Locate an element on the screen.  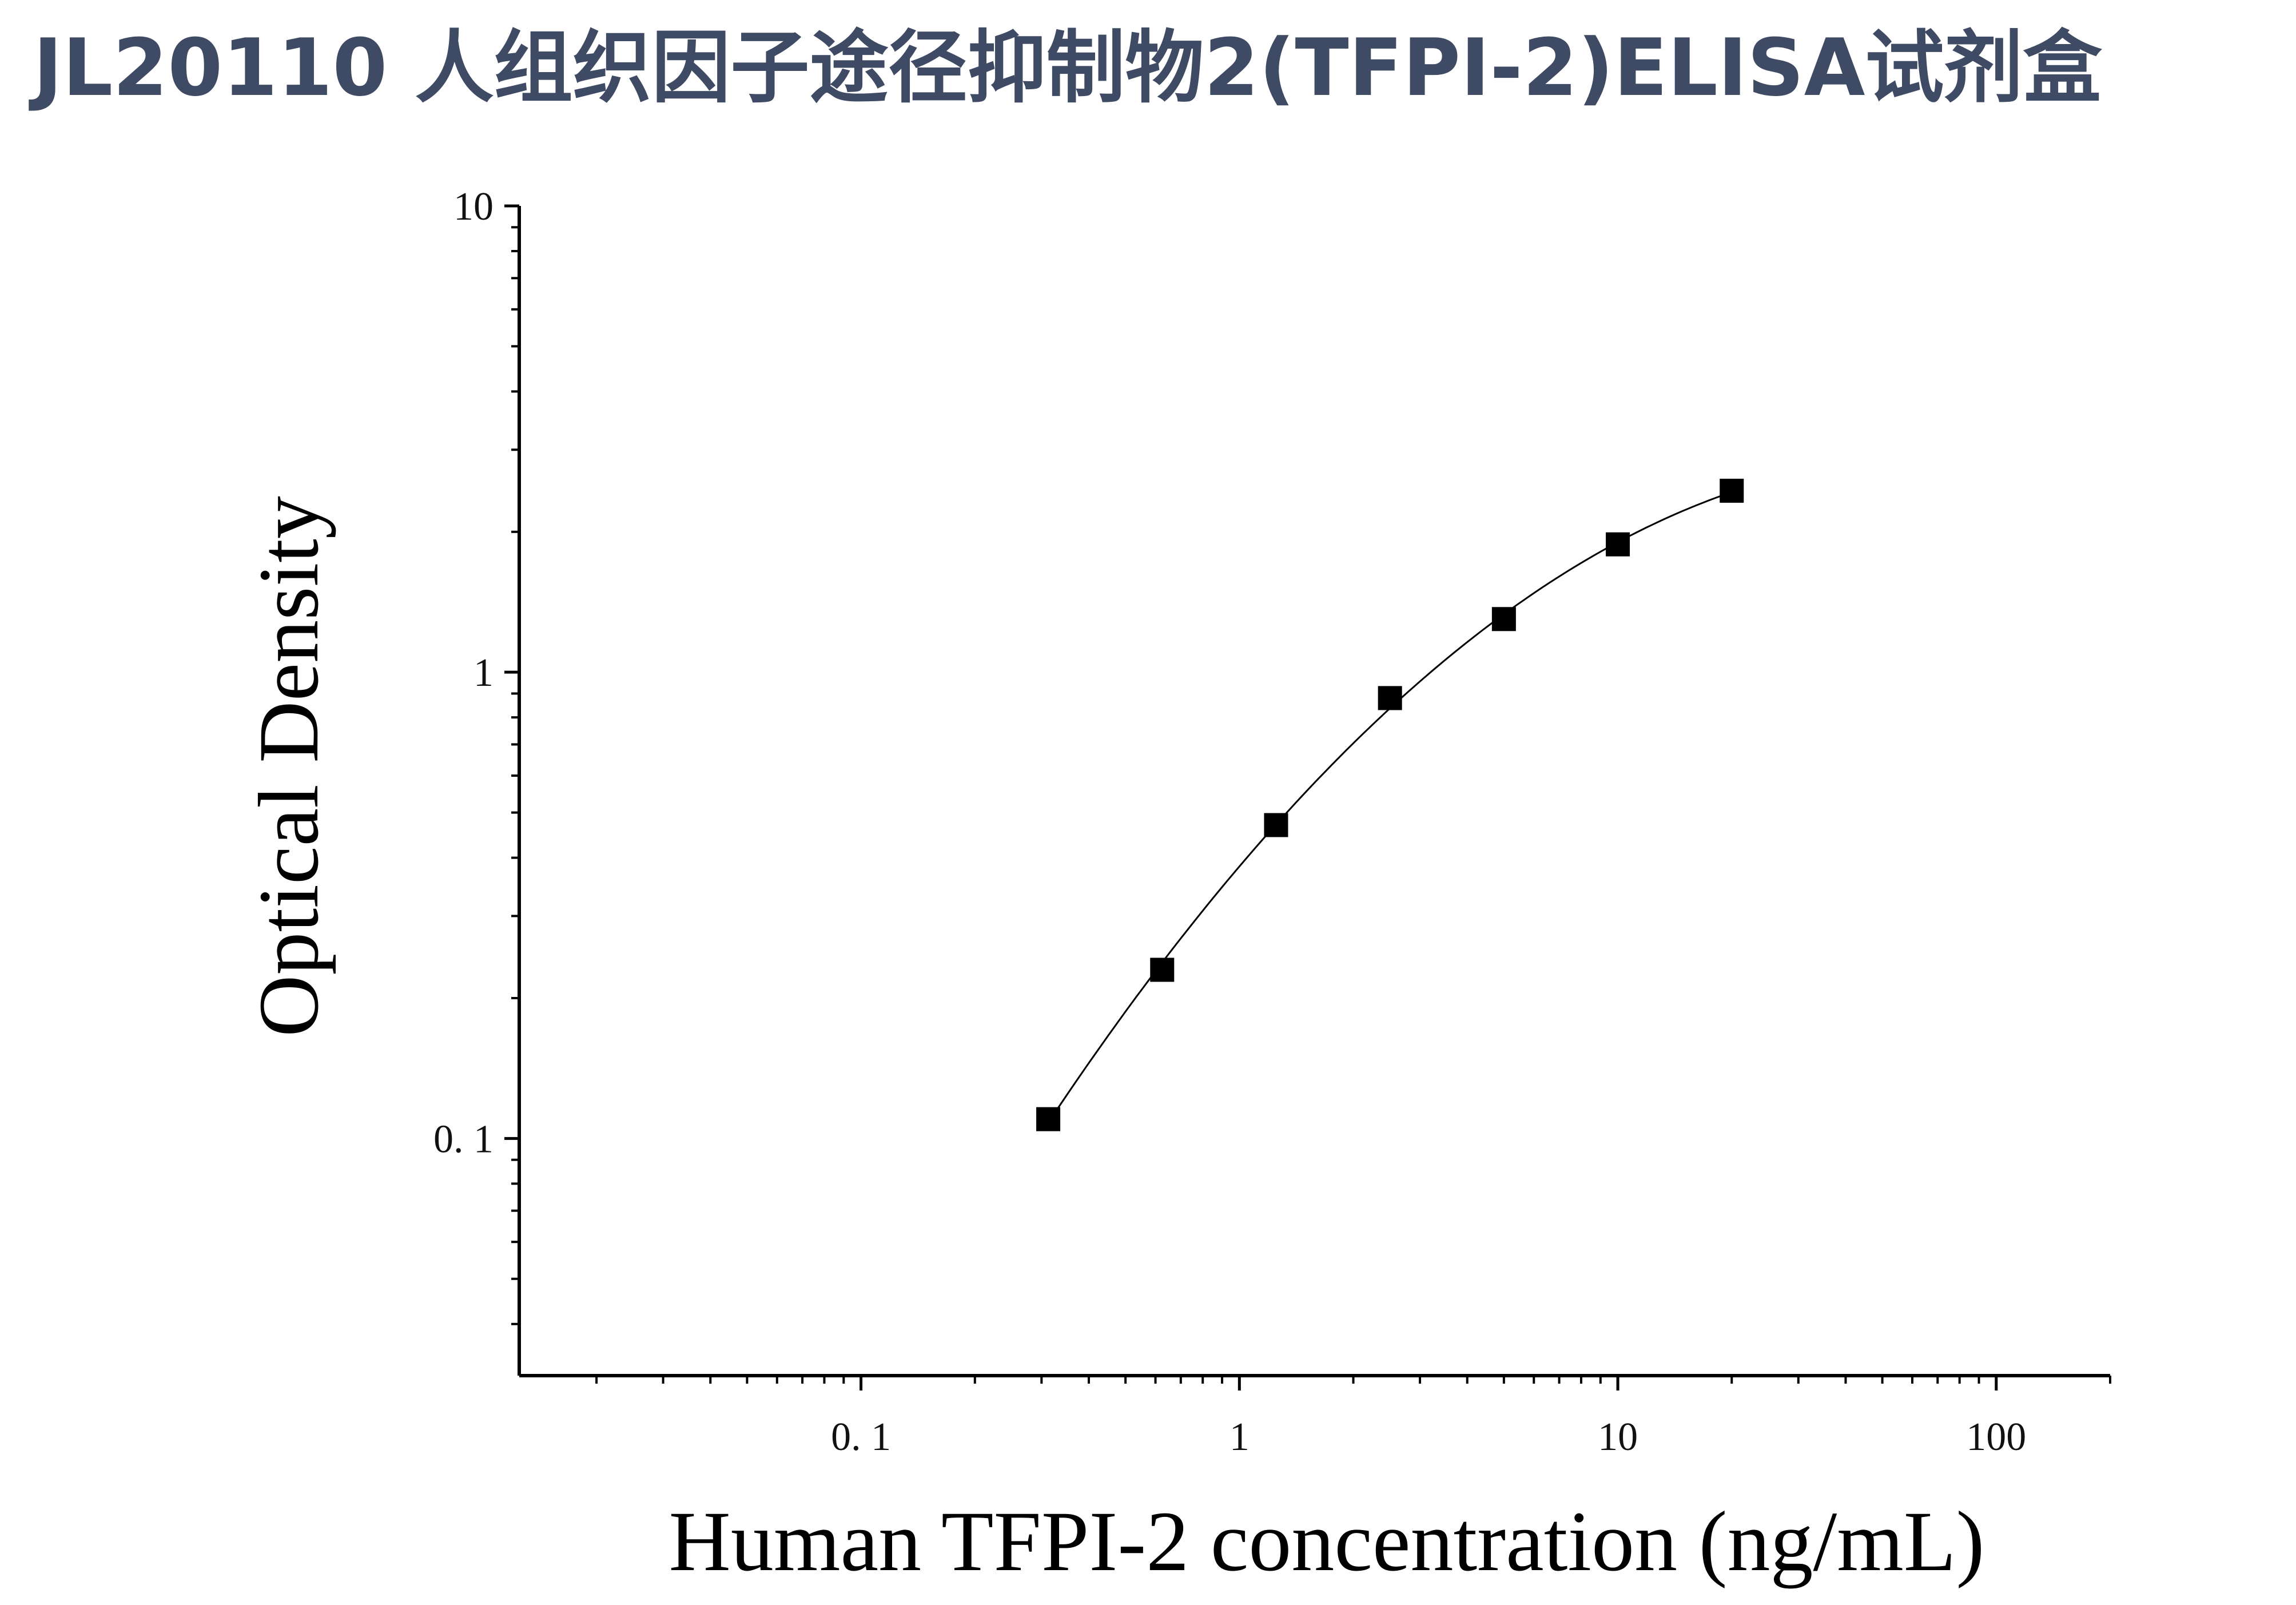
fit-curve-layer is located at coordinates (1391, 804).